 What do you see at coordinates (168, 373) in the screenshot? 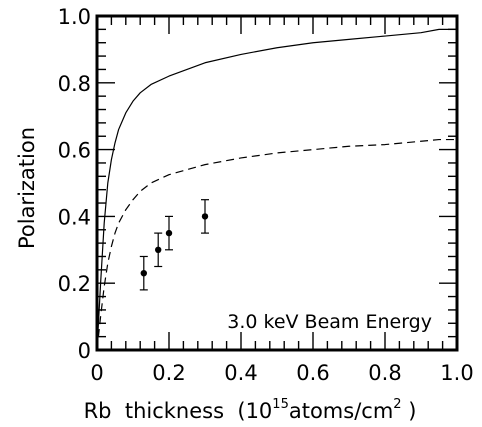
I see `x-tick-label: 0.2` at bounding box center [168, 373].